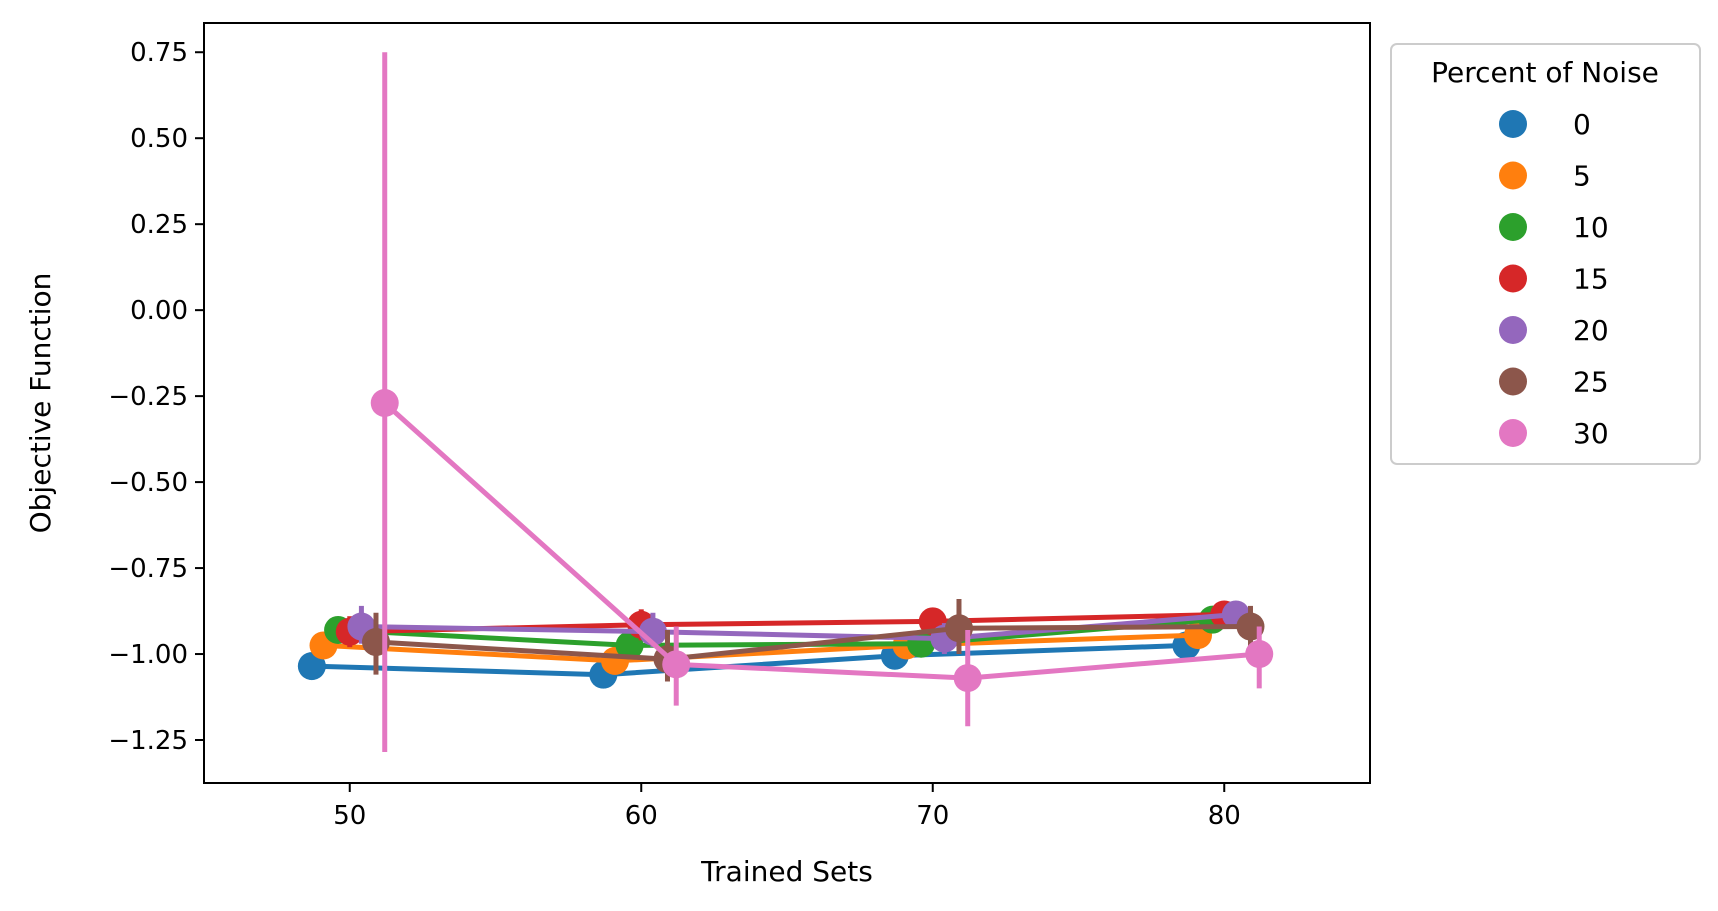 This screenshot has height=911, width=1718. Describe the element at coordinates (932, 816) in the screenshot. I see `x-tick-label: 70` at that location.